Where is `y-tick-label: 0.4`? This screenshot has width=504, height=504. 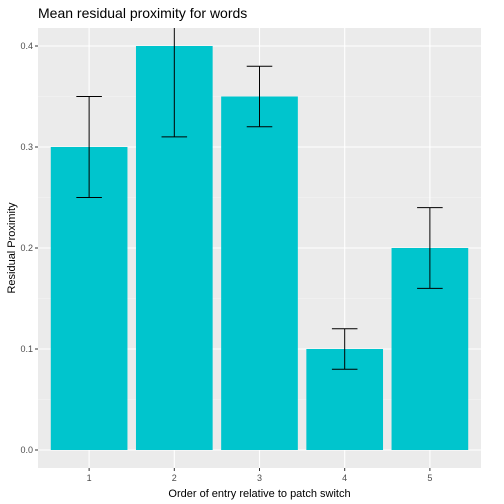
y-tick-label: 0.4 is located at coordinates (26, 46).